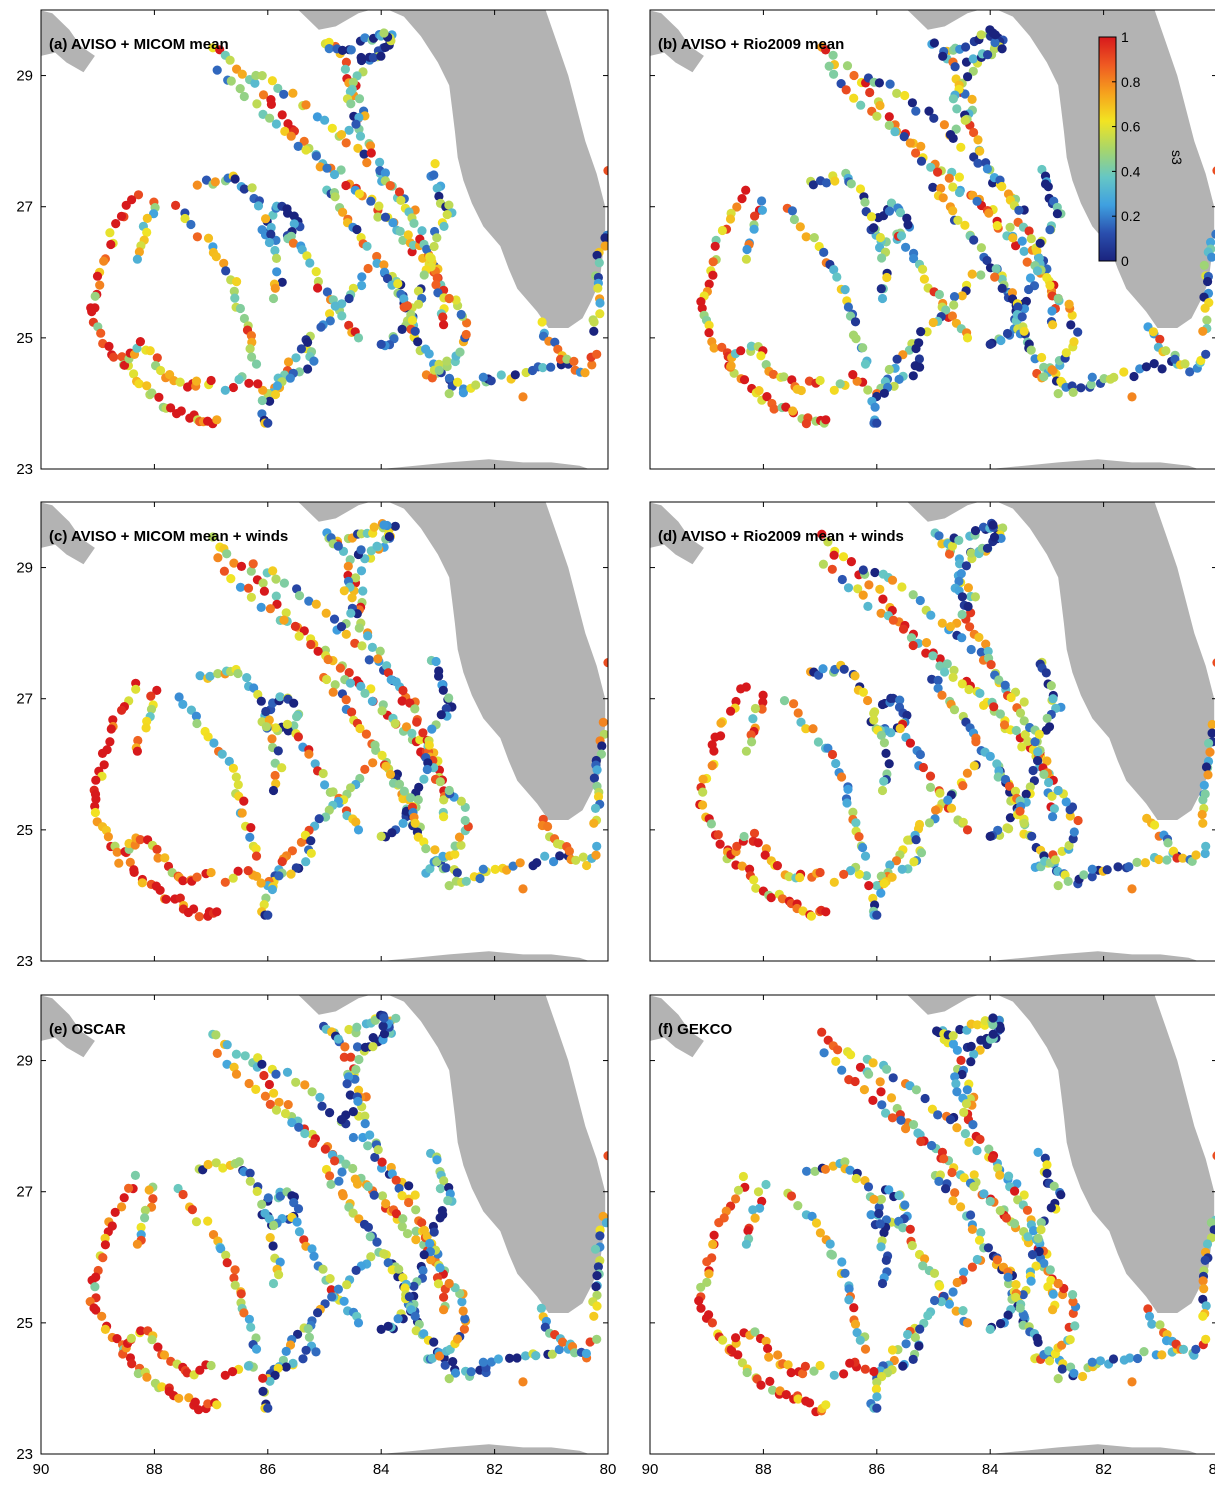 The height and width of the screenshot is (1488, 1215). Describe the element at coordinates (267, 1469) in the screenshot. I see `x-tick-label: 86` at that location.